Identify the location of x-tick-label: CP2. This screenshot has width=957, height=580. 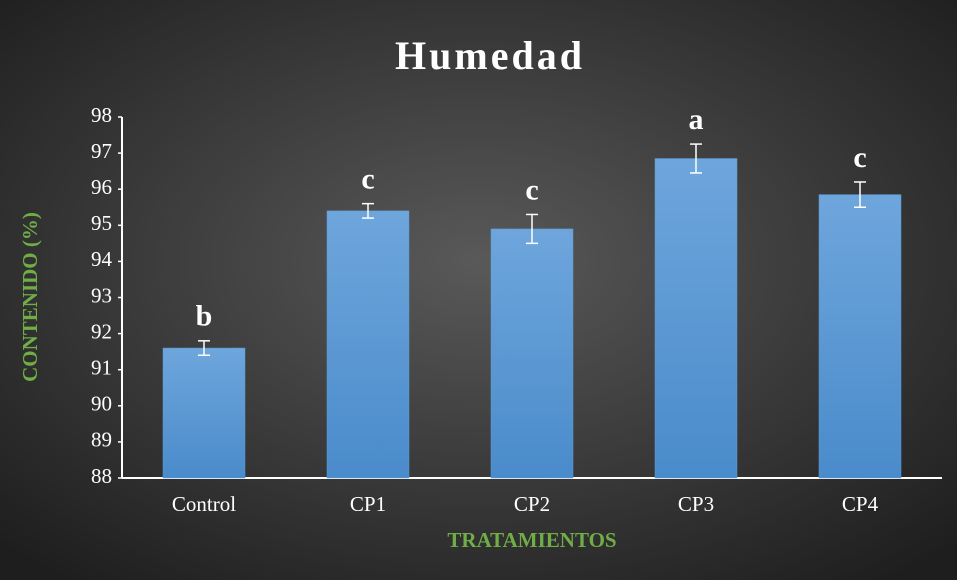
(532, 504).